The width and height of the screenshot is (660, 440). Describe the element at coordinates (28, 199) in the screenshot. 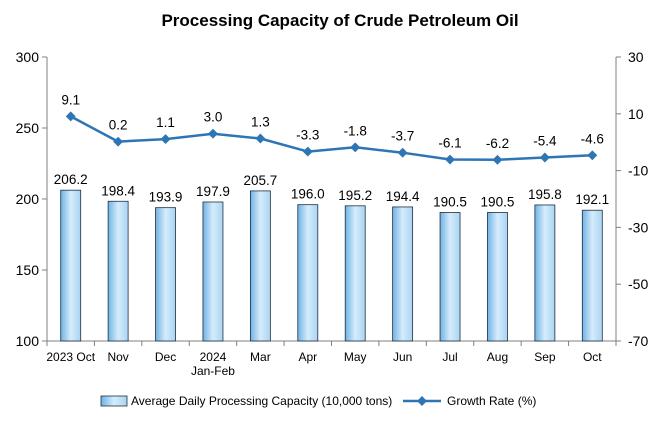

I see `left-axis-tick-label: 200` at that location.